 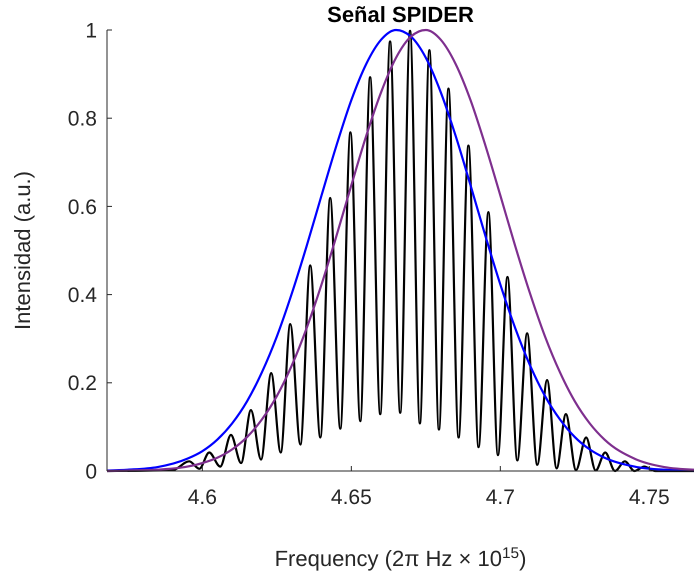 What do you see at coordinates (82, 207) in the screenshot?
I see `y-tick-label: 0.6` at bounding box center [82, 207].